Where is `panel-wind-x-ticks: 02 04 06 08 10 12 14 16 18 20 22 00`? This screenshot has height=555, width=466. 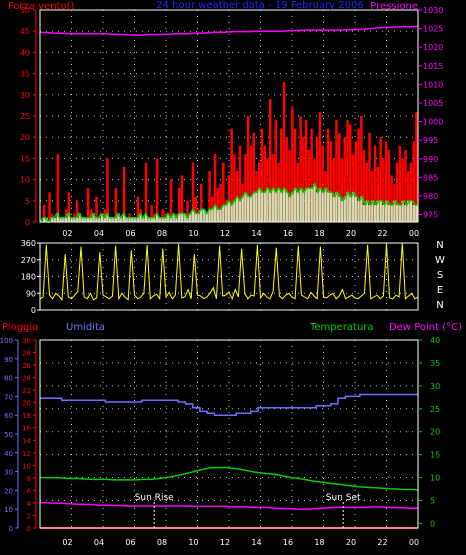 panel-wind-x-ticks: 02 04 06 08 10 12 14 16 18 20 22 00 is located at coordinates (240, 233).